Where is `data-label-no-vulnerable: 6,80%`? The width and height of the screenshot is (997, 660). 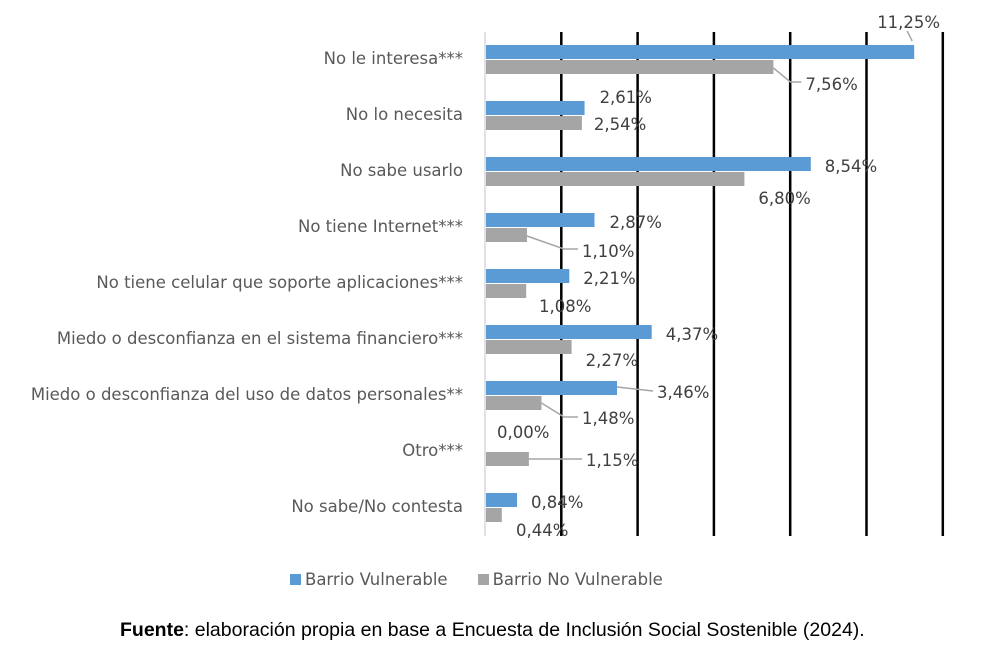
data-label-no-vulnerable: 6,80% is located at coordinates (784, 198).